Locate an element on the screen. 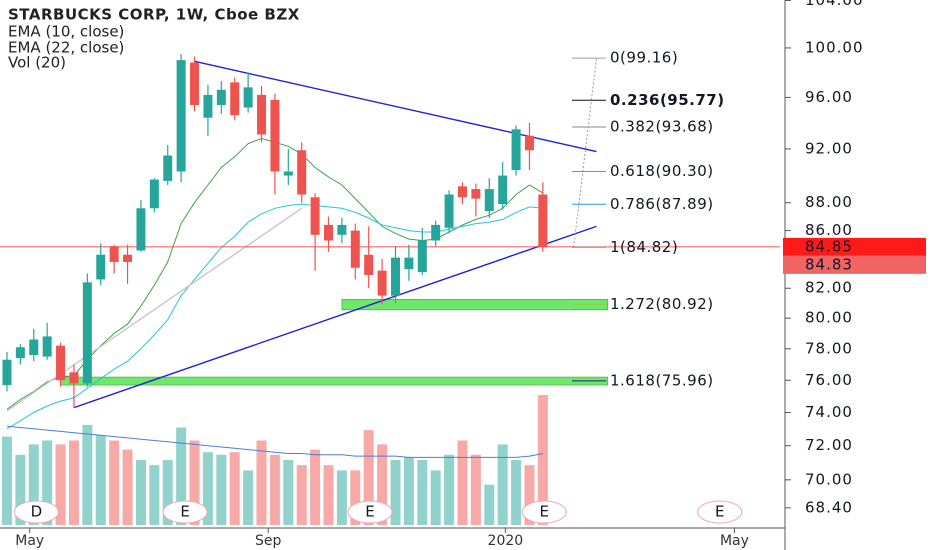  y-tick-label: 68.40 is located at coordinates (829, 507).